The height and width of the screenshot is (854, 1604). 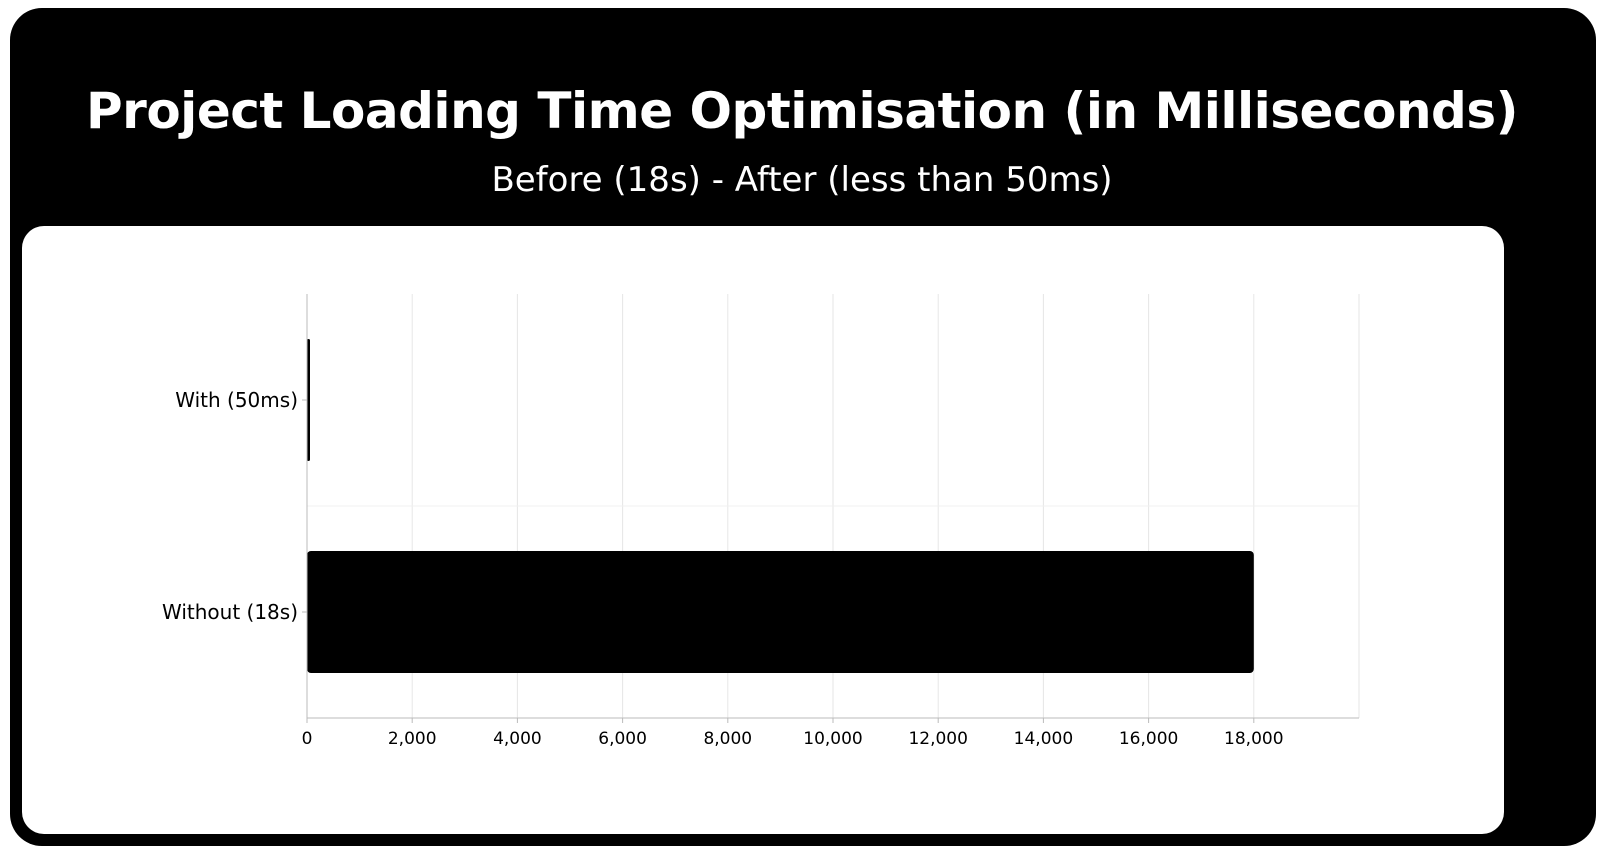 What do you see at coordinates (1253, 739) in the screenshot?
I see `x-tick-label: 18,000` at bounding box center [1253, 739].